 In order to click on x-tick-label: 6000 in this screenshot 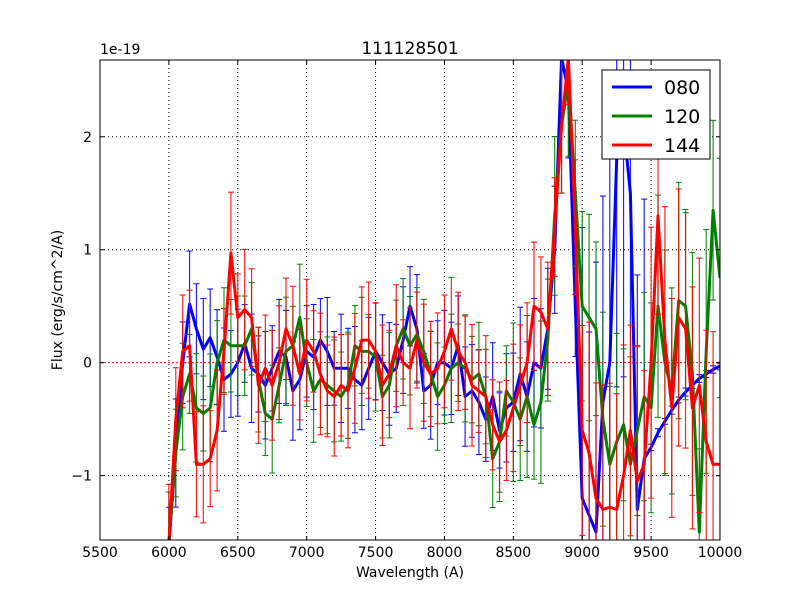, I will do `click(169, 553)`.